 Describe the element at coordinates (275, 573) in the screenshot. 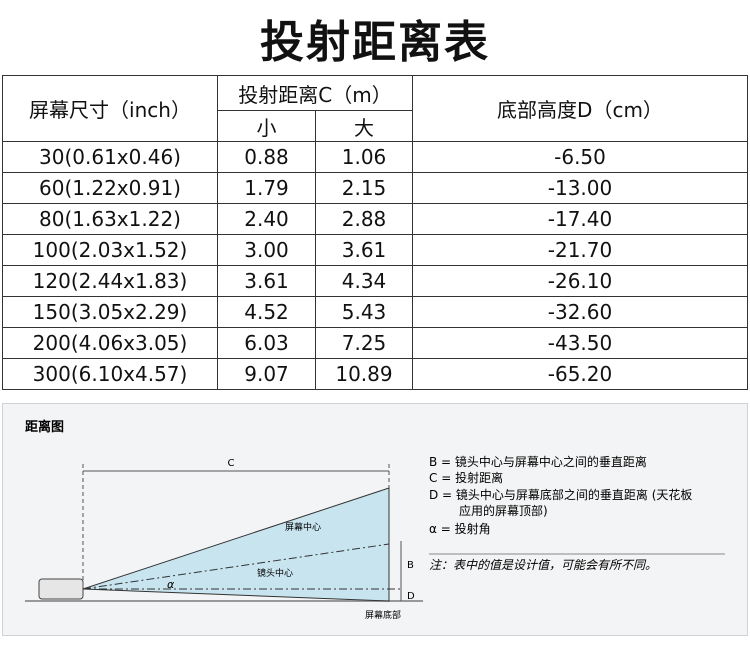

I see `lens-center-label: 镜头中心` at that location.